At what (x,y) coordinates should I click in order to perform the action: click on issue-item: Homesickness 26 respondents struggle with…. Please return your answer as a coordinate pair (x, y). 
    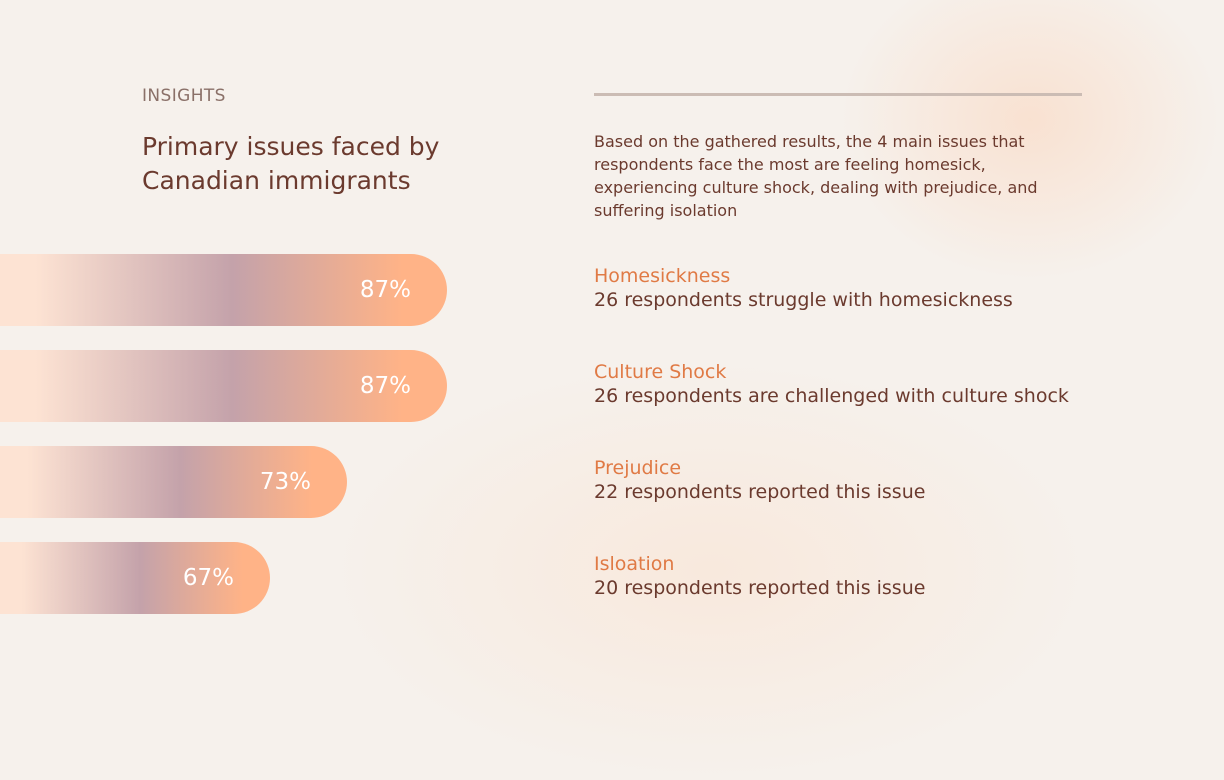
    Looking at the image, I should click on (854, 288).